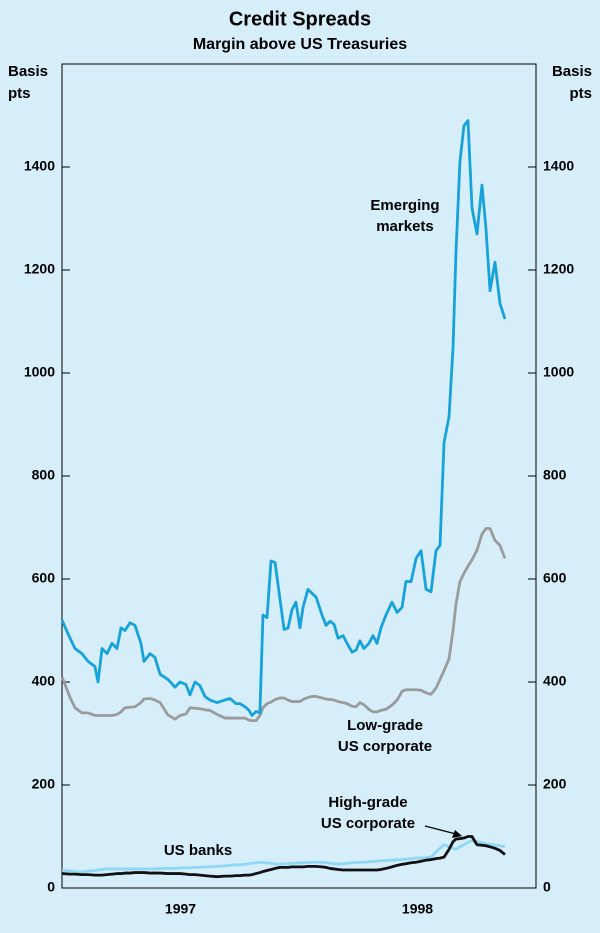  Describe the element at coordinates (547, 887) in the screenshot. I see `y2-tick-label: 0` at that location.